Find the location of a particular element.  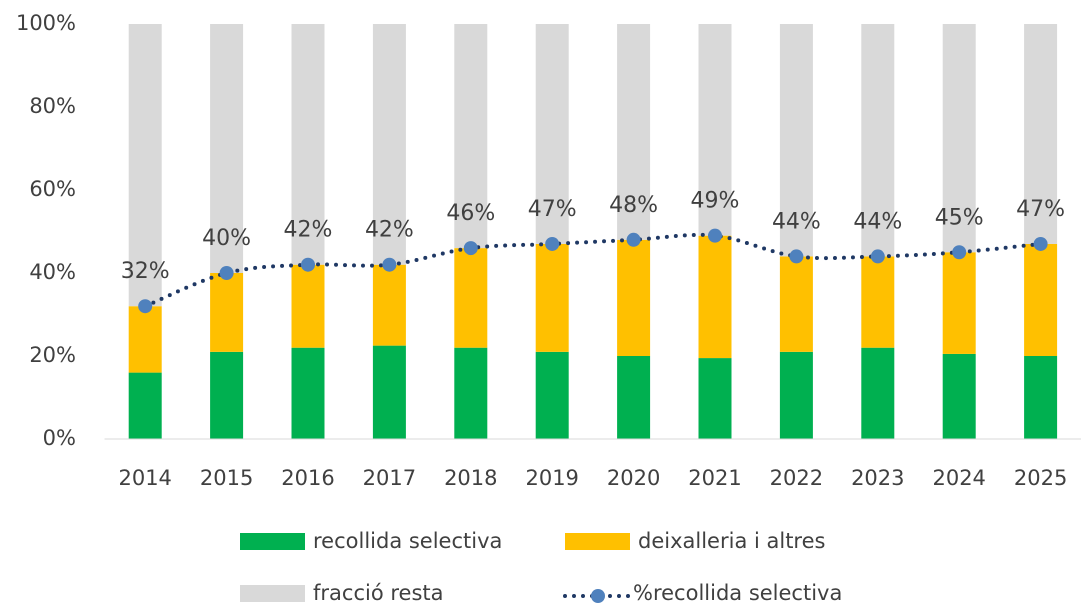

legend-marker is located at coordinates (598, 596).